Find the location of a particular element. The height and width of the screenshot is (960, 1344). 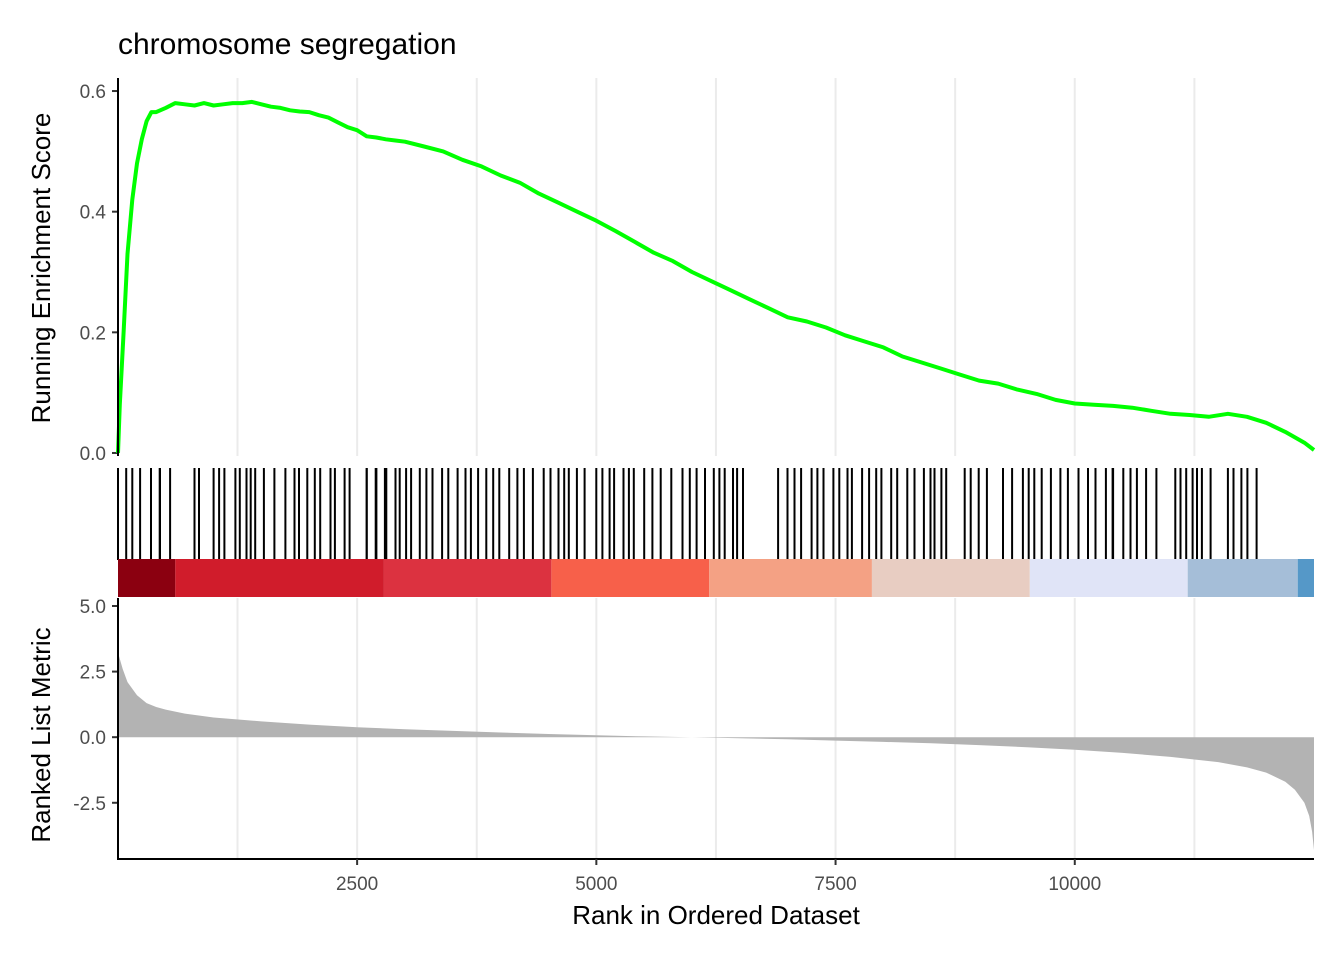

x-tick-label-3: 7500 is located at coordinates (835, 884).